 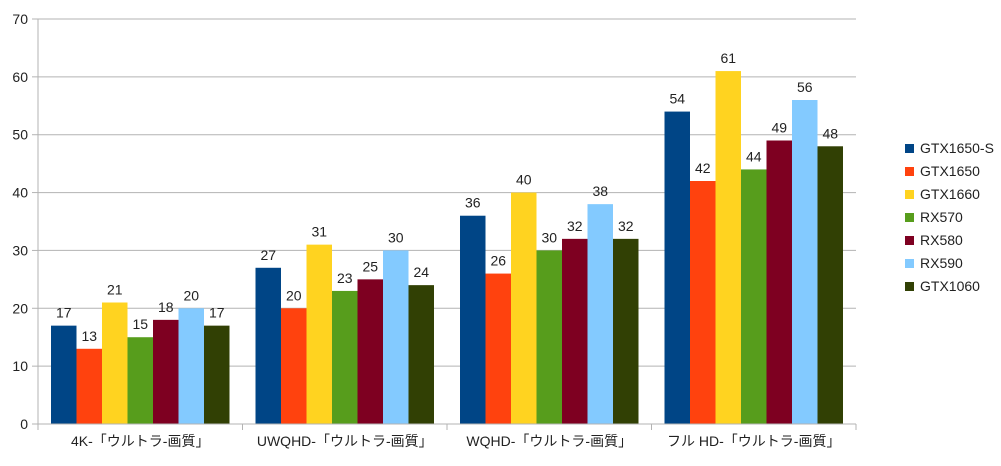 What do you see at coordinates (24, 424) in the screenshot?
I see `y-tick-label: 0` at bounding box center [24, 424].